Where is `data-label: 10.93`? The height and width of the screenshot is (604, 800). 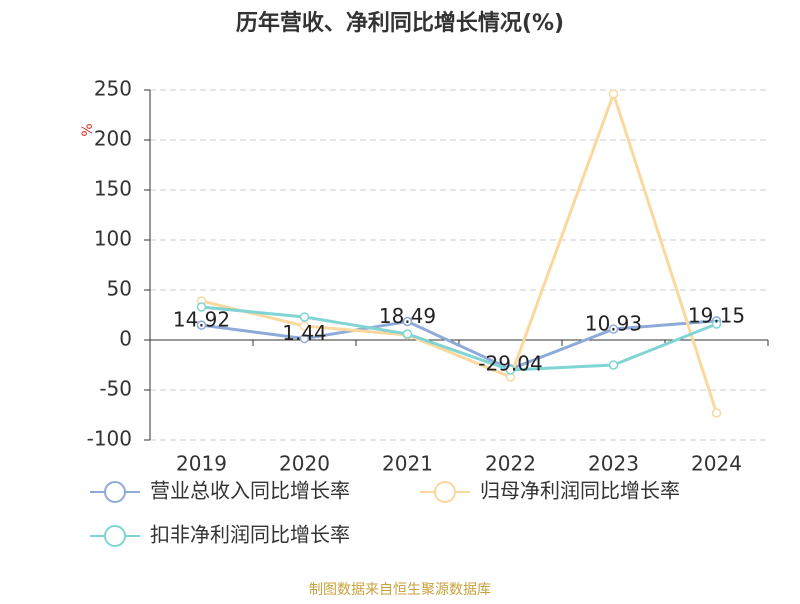
data-label: 10.93 is located at coordinates (613, 324).